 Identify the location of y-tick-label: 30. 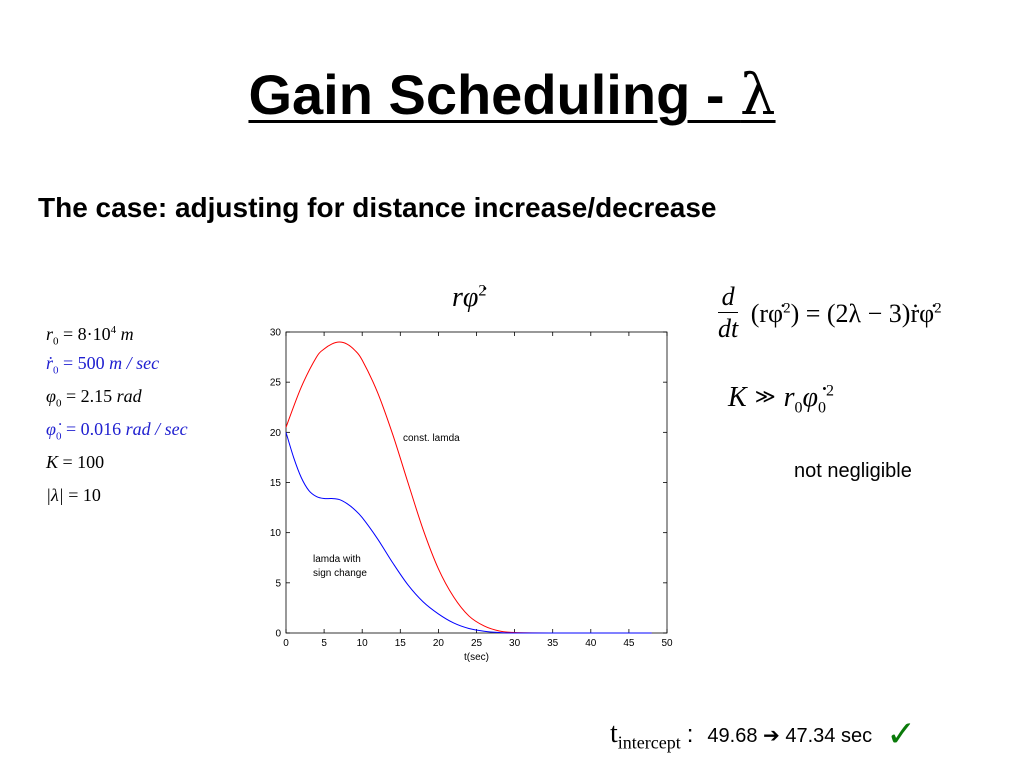
(276, 333).